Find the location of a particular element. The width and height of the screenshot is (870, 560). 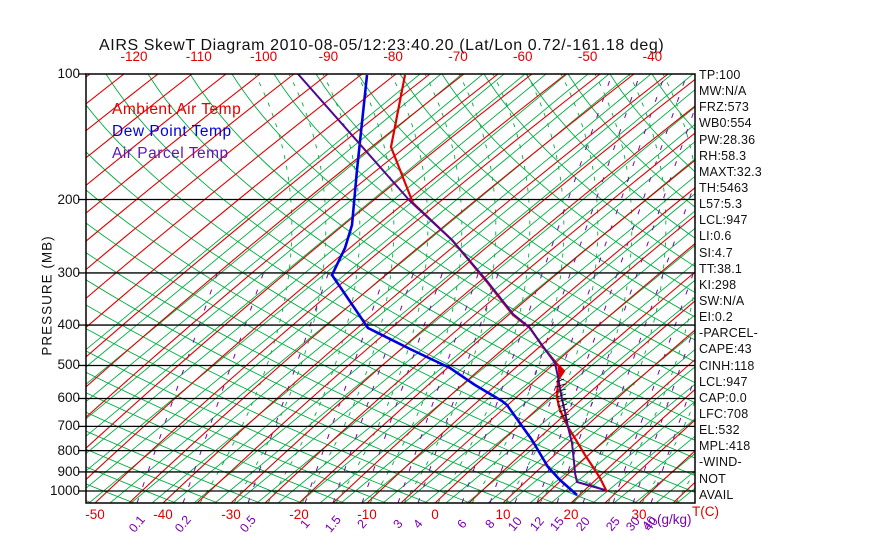

bottom-temp-tick: 10 is located at coordinates (503, 514).